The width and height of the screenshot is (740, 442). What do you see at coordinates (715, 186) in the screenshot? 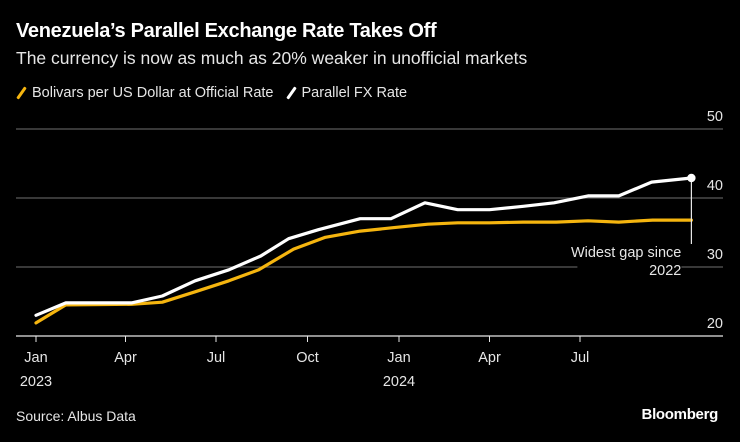
I see `y-tick-label: 40` at bounding box center [715, 186].